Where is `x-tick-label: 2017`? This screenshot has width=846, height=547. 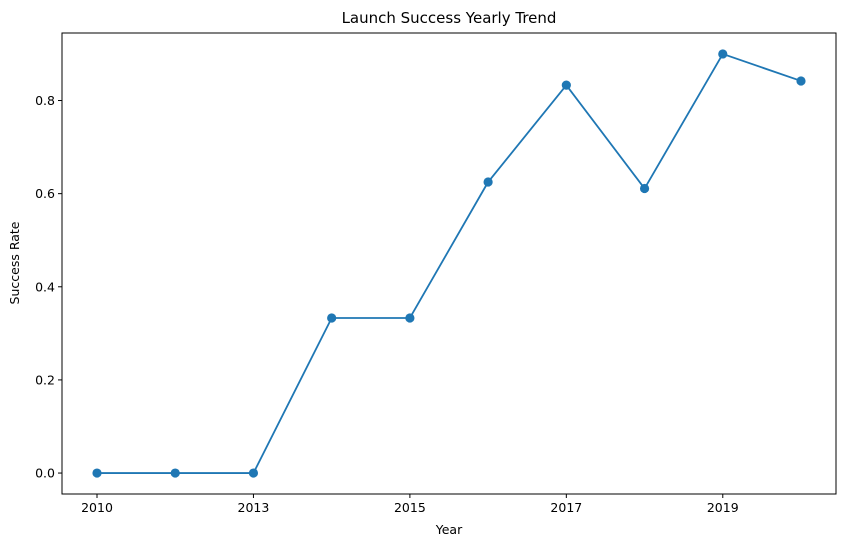
x-tick-label: 2017 is located at coordinates (566, 507).